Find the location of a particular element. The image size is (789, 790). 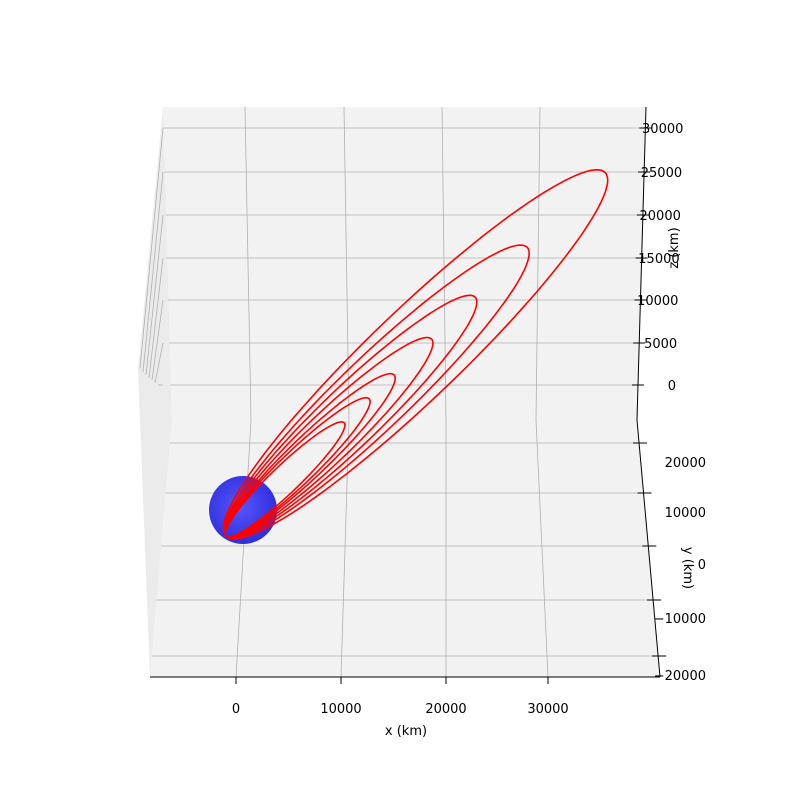

z-axis-line is located at coordinates (641, 263).